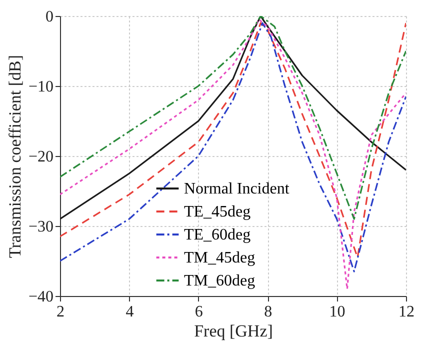  I want to click on y-tick-label: −10, so click(41, 87).